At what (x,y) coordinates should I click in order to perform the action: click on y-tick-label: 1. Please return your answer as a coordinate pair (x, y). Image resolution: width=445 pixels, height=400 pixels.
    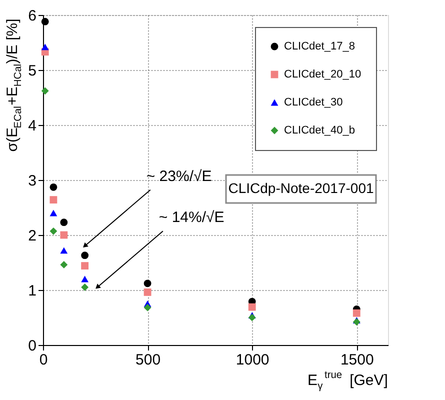
    Looking at the image, I should click on (32, 291).